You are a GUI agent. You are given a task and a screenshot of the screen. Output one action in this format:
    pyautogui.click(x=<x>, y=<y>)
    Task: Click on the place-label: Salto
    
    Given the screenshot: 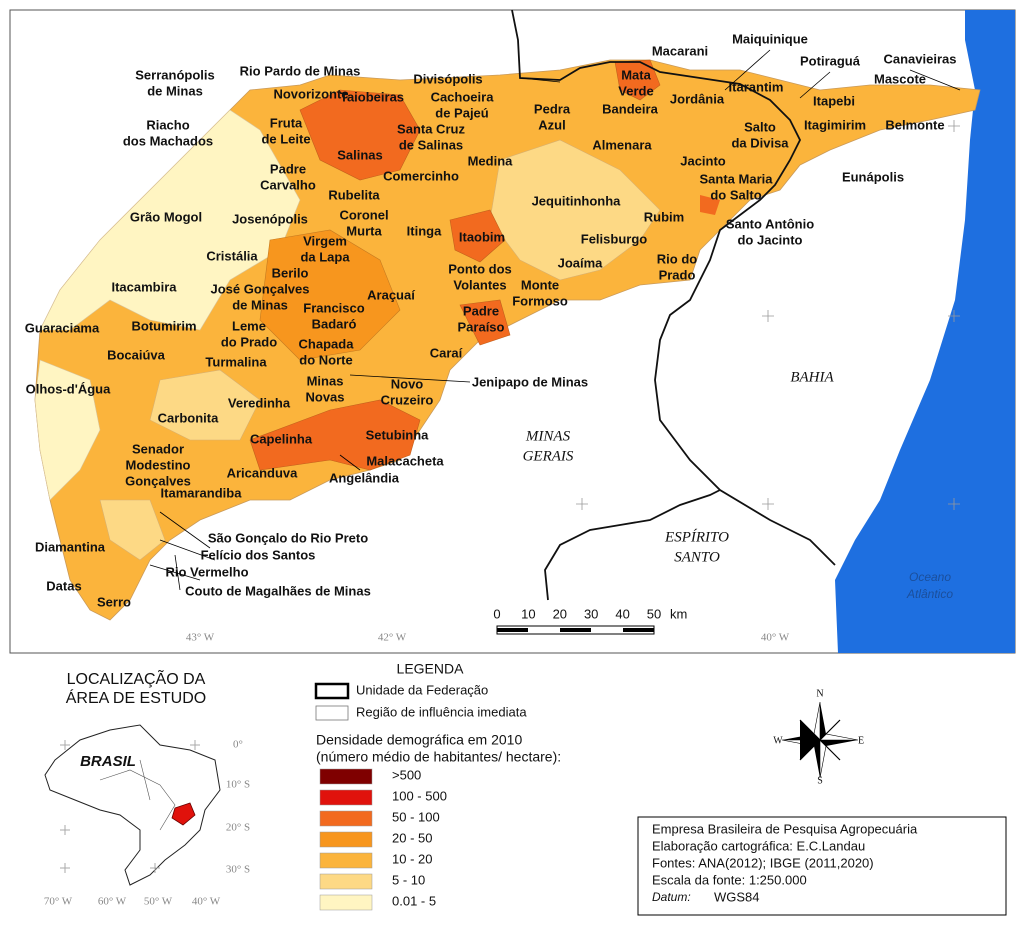 What is the action you would take?
    pyautogui.click(x=760, y=126)
    